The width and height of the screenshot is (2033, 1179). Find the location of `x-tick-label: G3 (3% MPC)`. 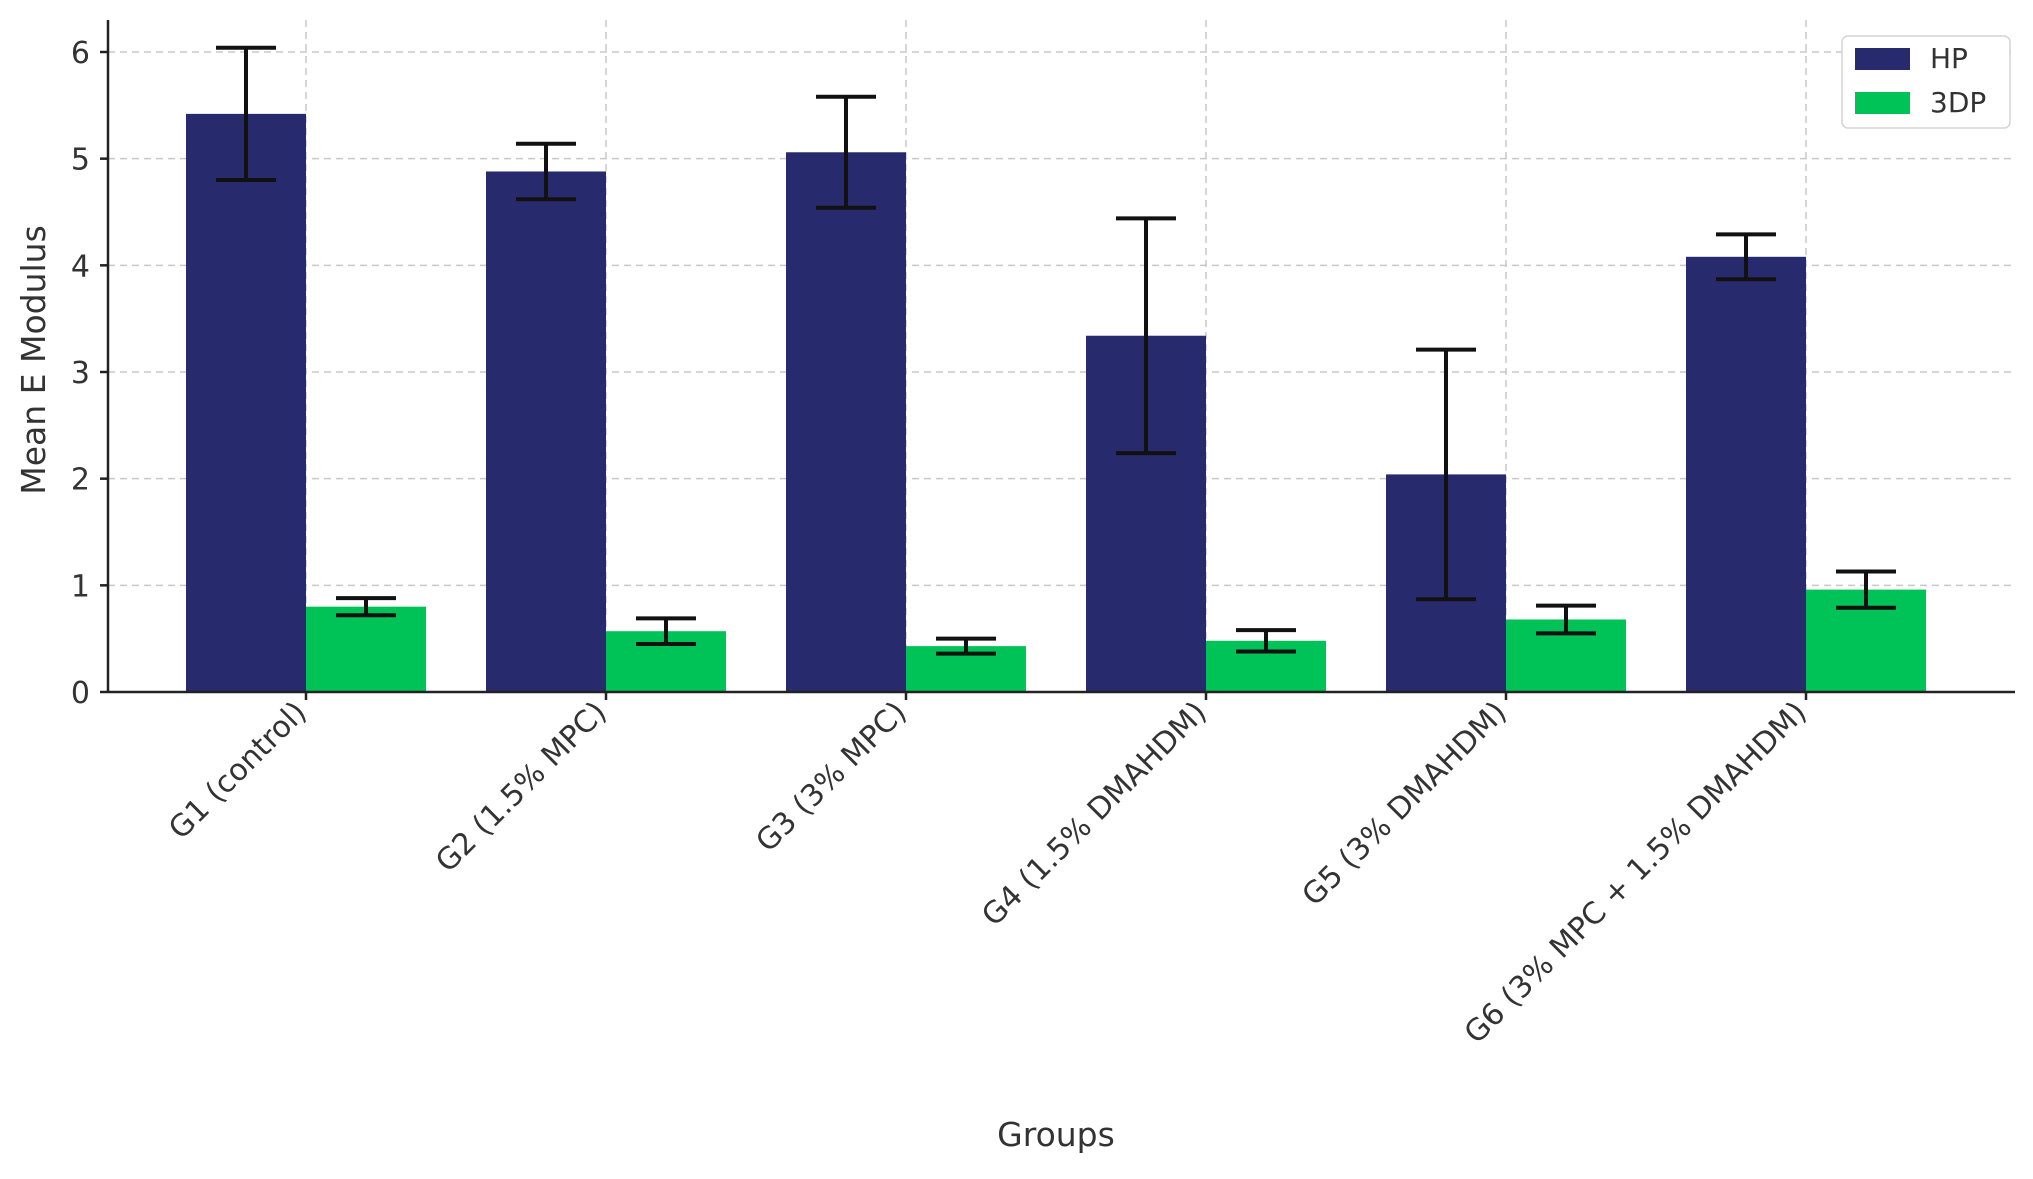

x-tick-label: G3 (3% MPC) is located at coordinates (831, 777).